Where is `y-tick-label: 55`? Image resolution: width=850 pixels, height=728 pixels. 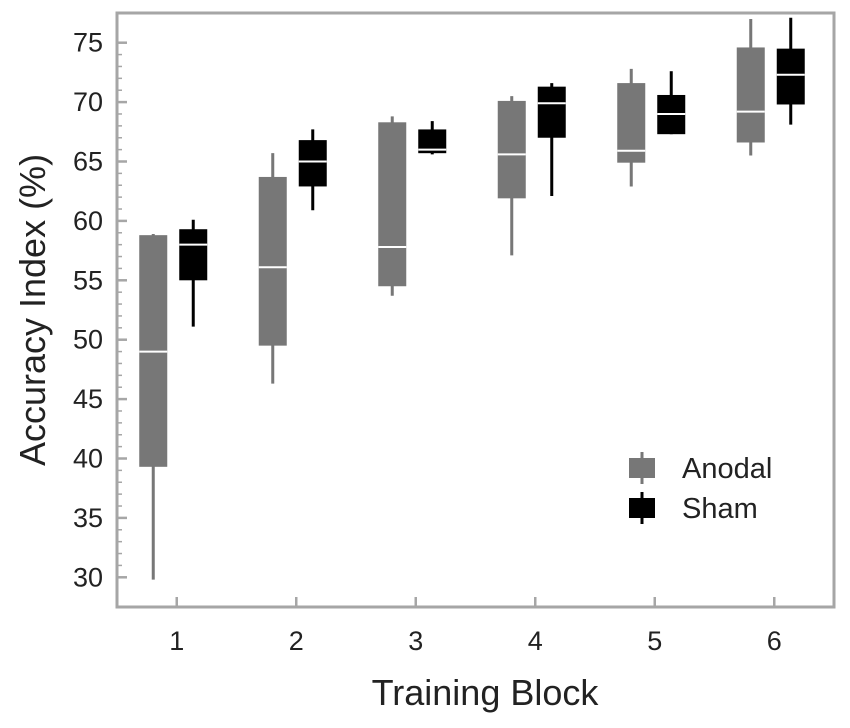 y-tick-label: 55 is located at coordinates (88, 280).